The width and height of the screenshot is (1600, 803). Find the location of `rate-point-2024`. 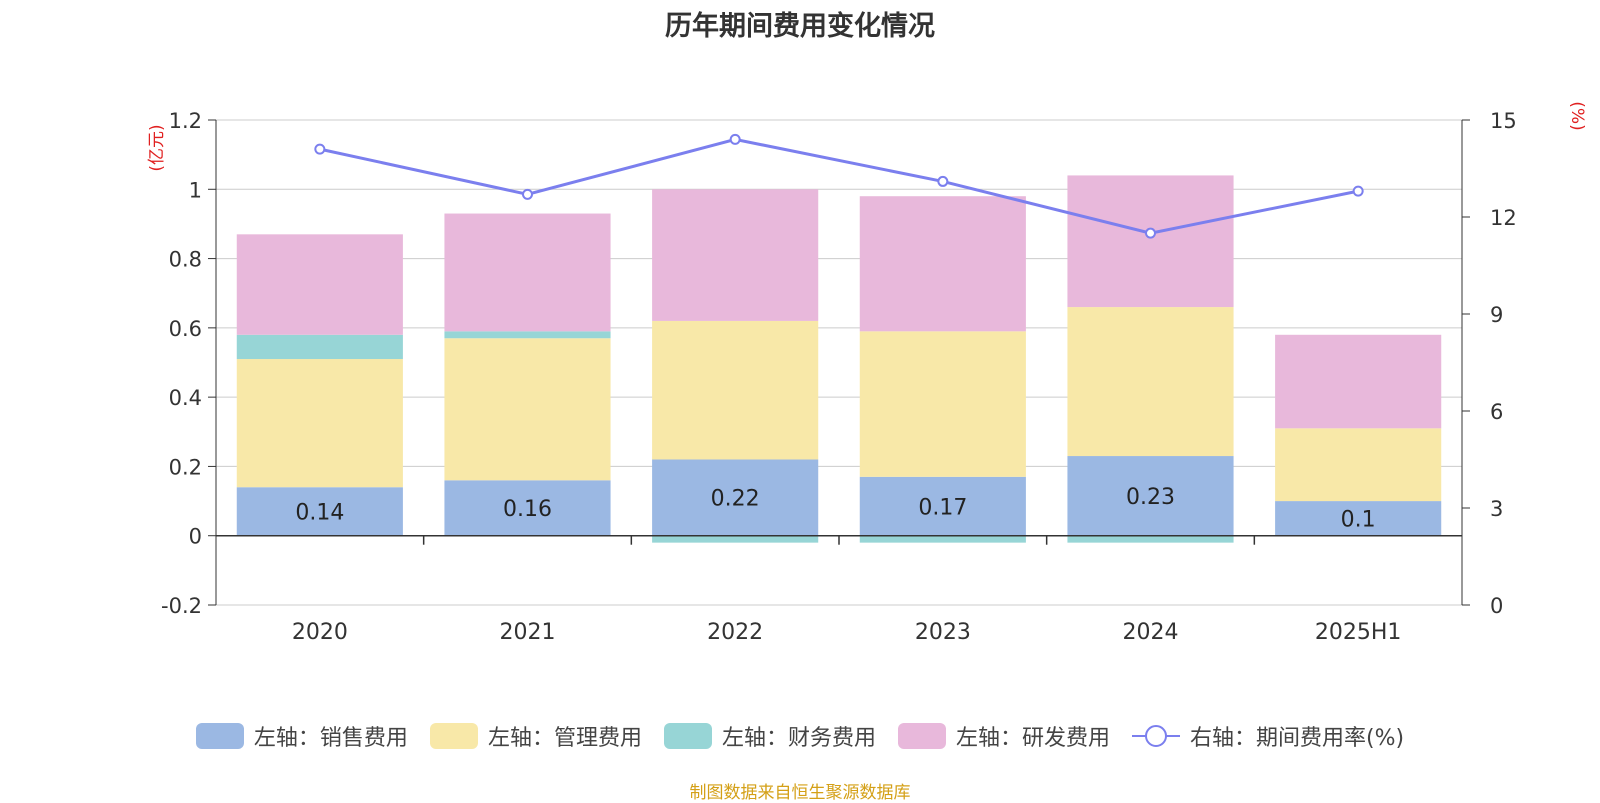

rate-point-2024 is located at coordinates (1150, 233).